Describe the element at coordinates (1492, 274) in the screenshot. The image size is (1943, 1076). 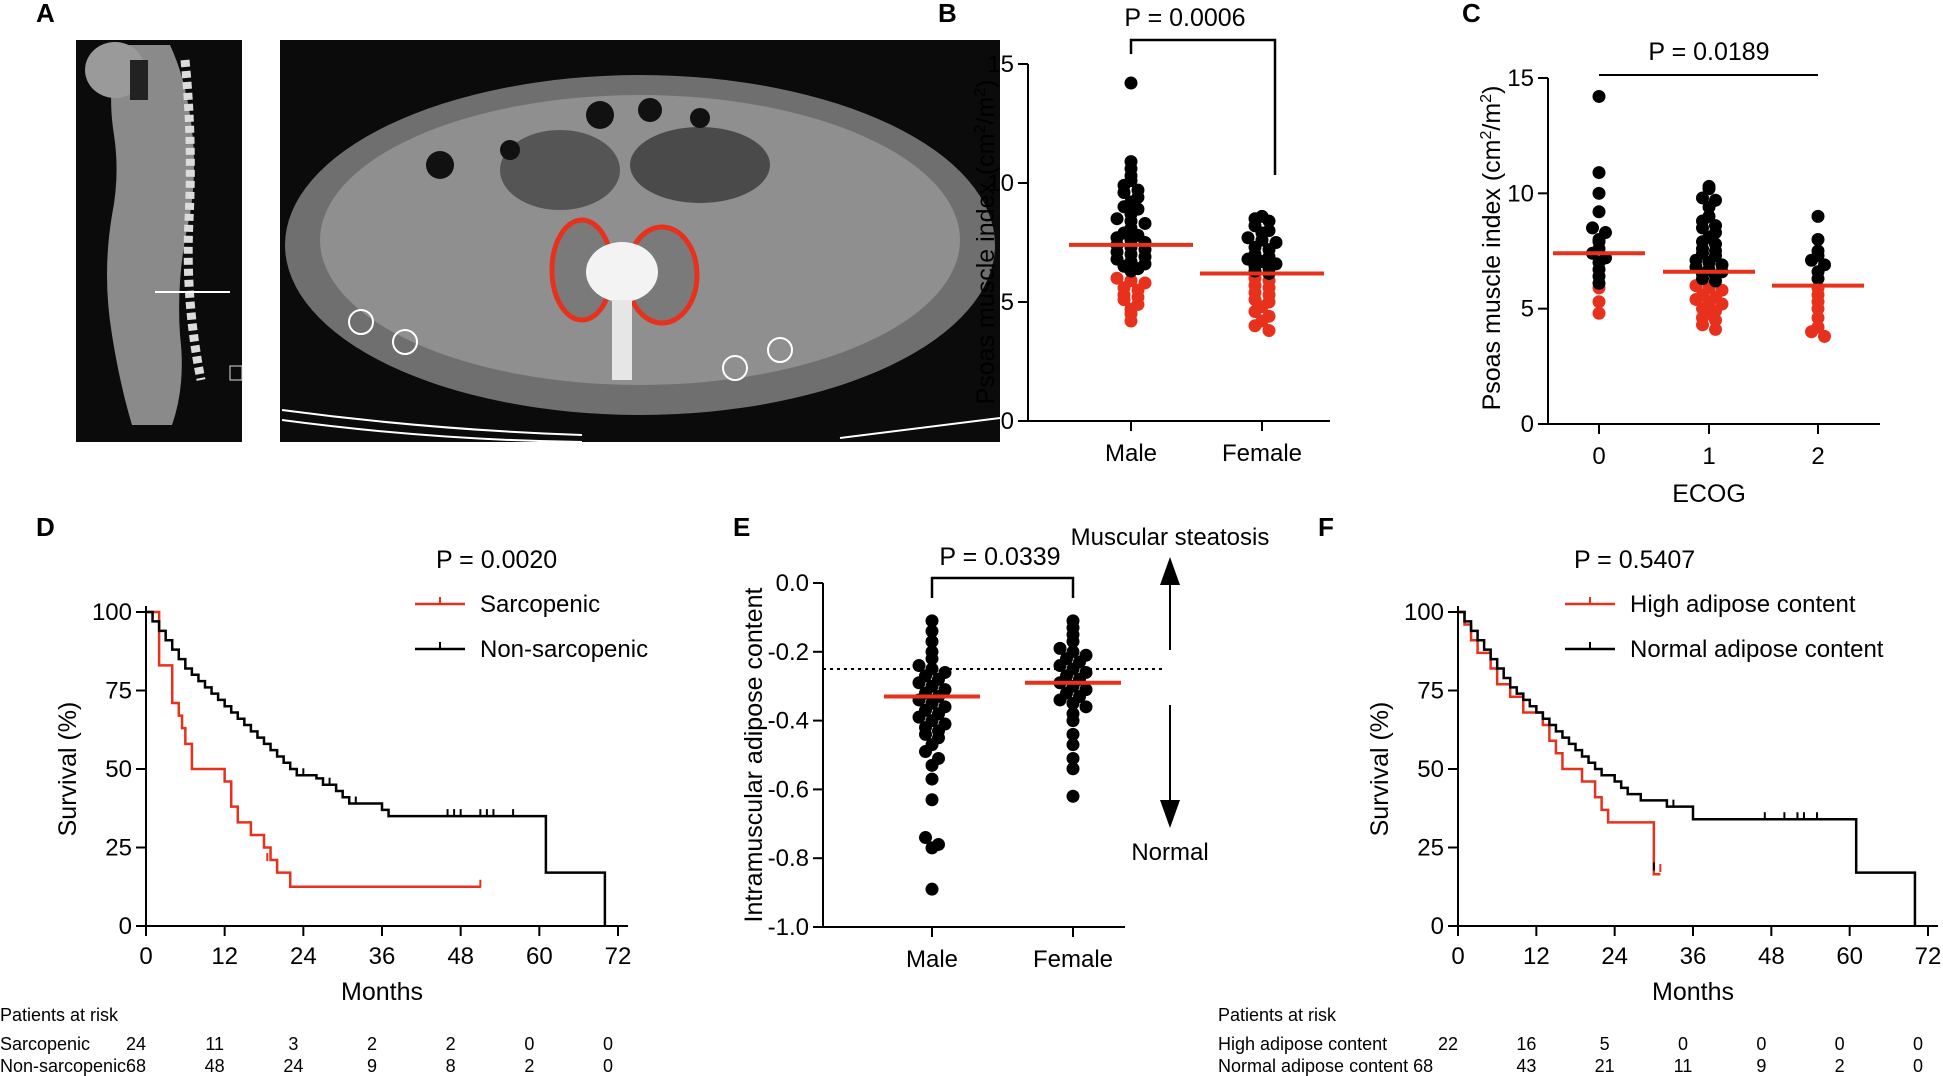
I see `y-axis-label-part: Psoas muscle index (cm` at that location.